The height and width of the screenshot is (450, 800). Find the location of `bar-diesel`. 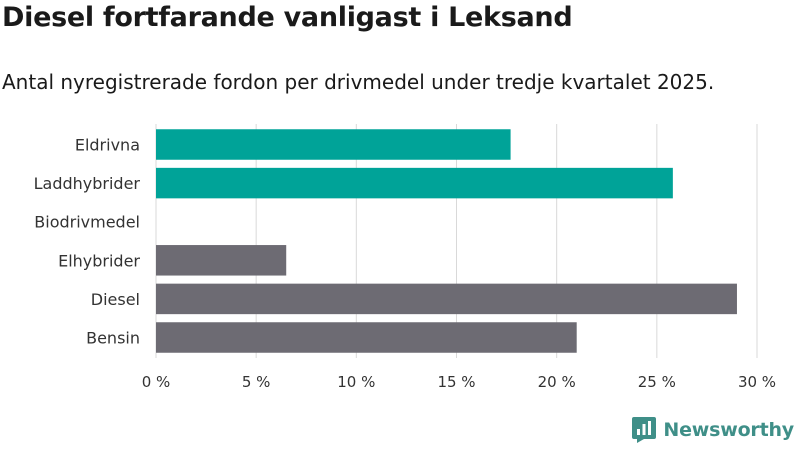

bar-diesel is located at coordinates (446, 299).